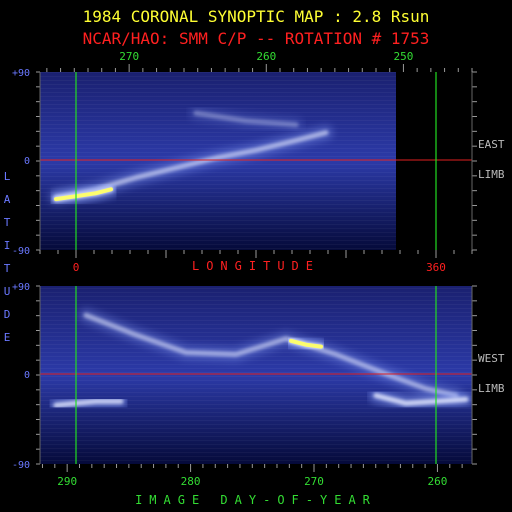 The image size is (512, 512). I want to click on latitude-label-letter: U, so click(7, 291).